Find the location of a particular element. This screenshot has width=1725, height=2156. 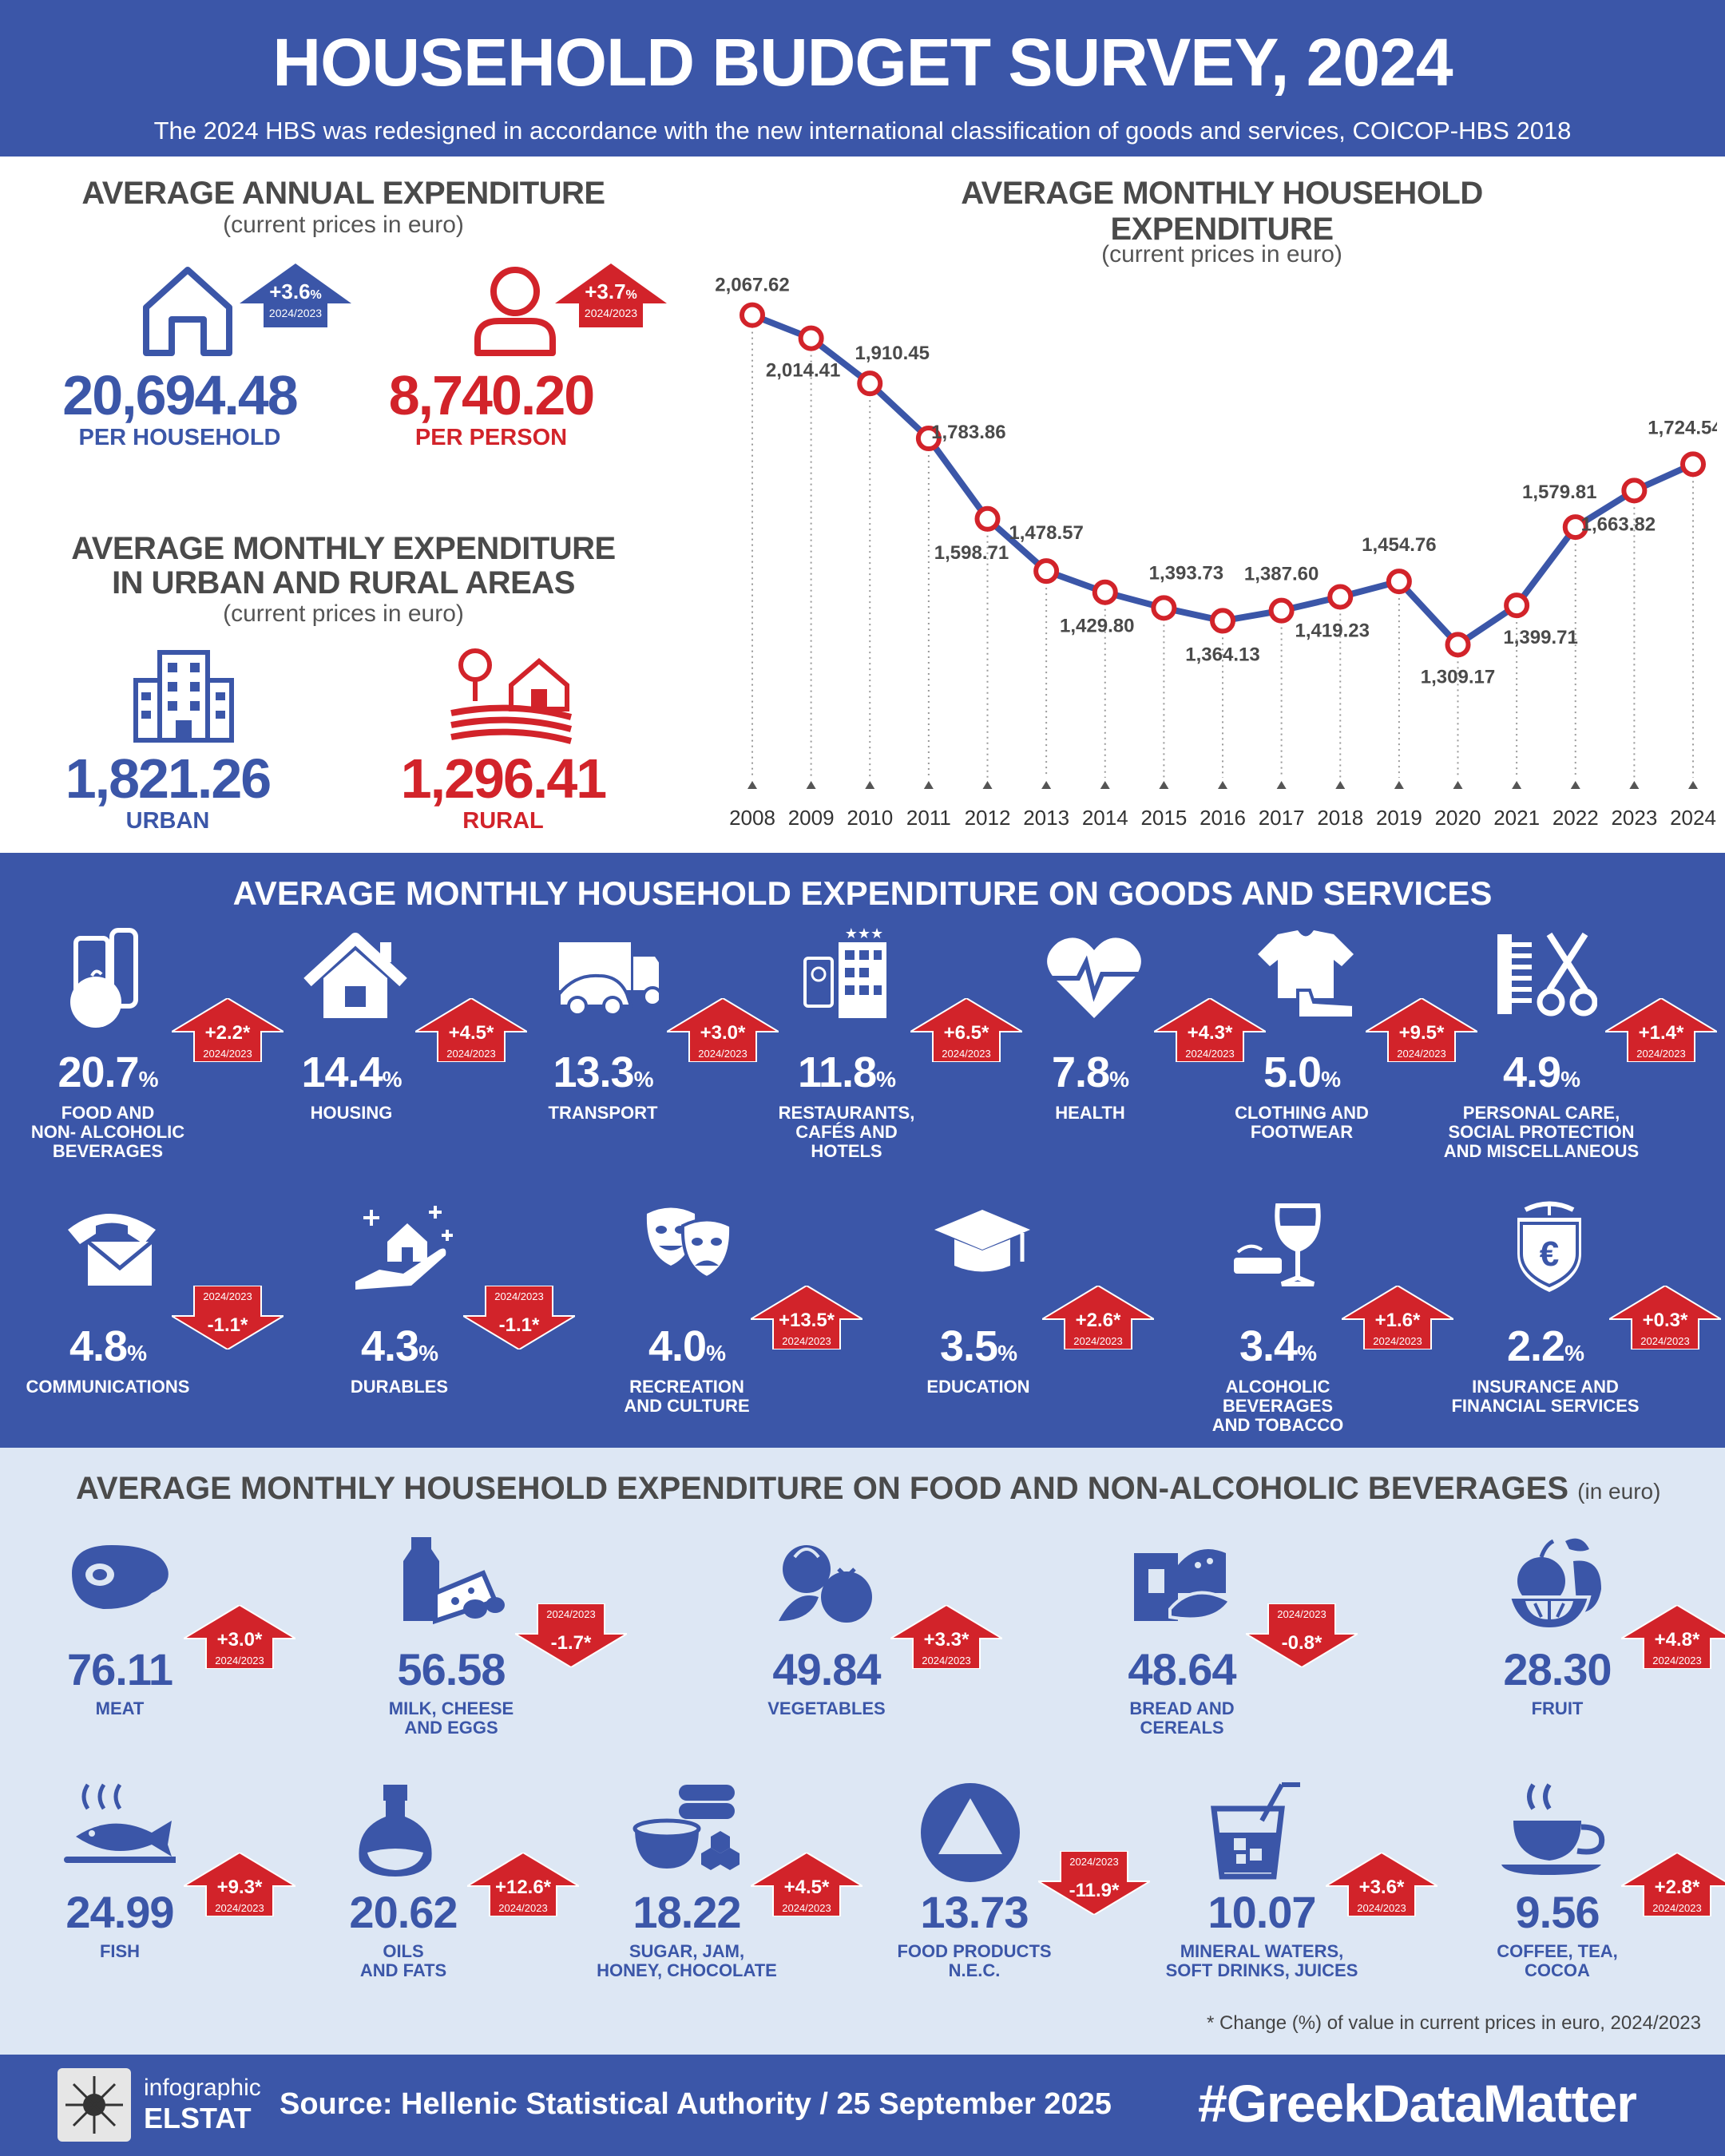

clothing-icon is located at coordinates (1307, 975).